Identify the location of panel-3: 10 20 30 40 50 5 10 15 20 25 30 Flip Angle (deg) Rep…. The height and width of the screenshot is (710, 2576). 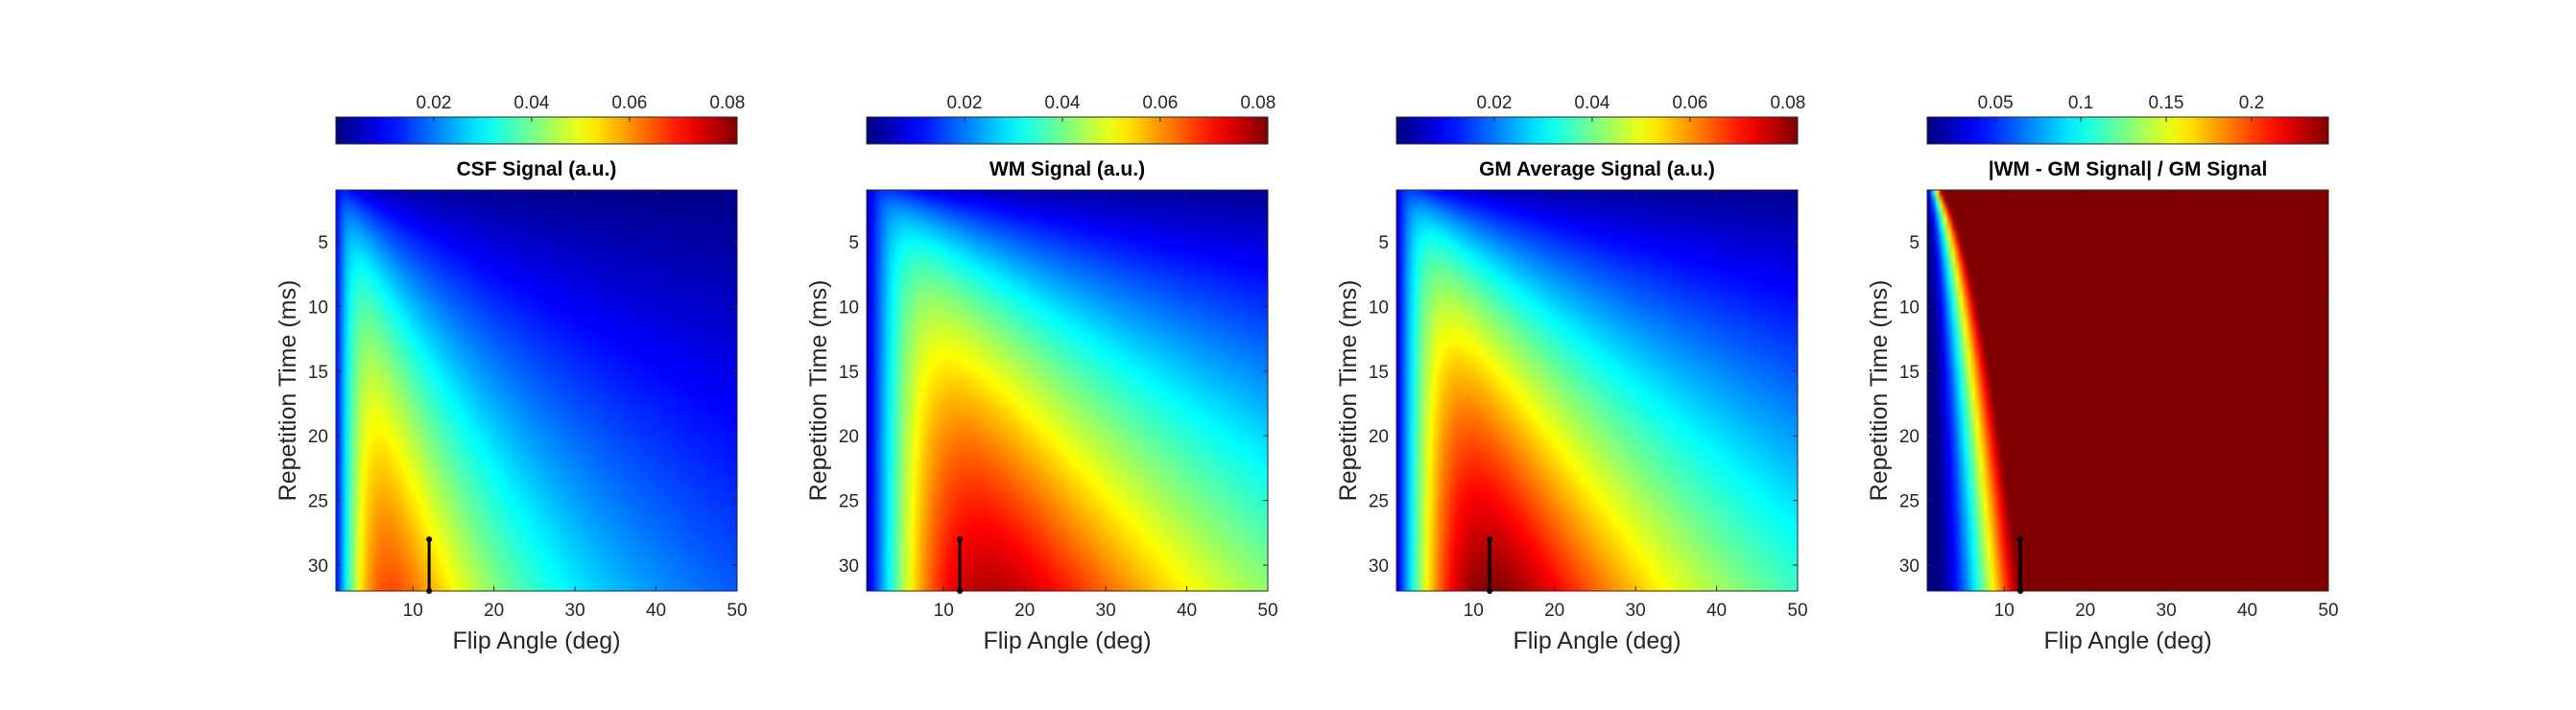
(1571, 373).